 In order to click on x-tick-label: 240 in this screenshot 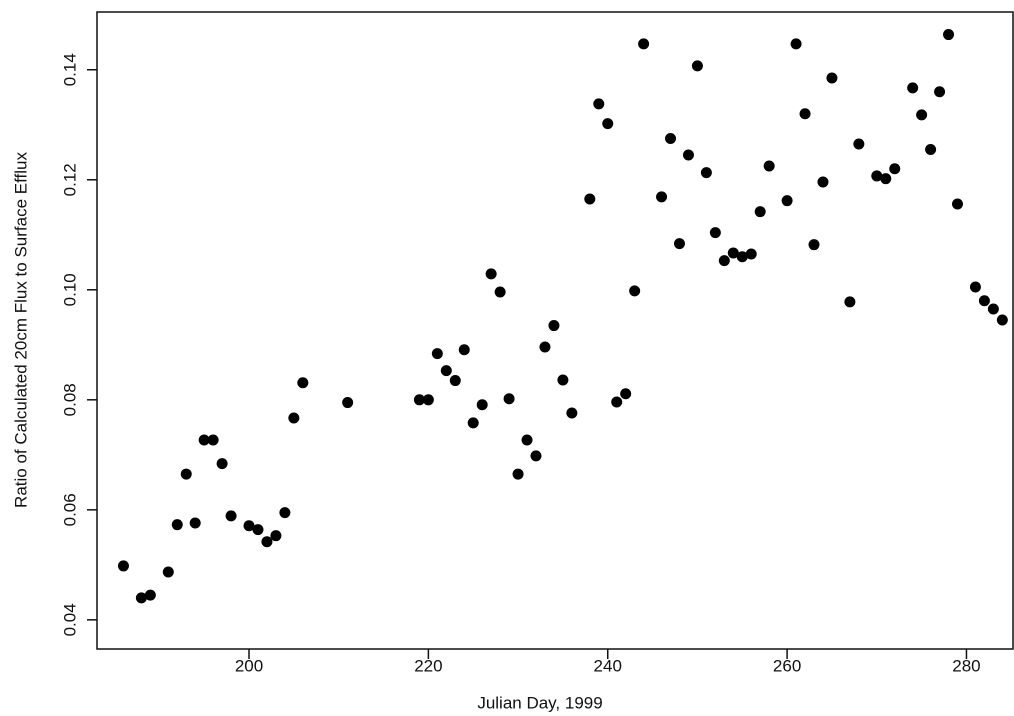, I will do `click(608, 665)`.